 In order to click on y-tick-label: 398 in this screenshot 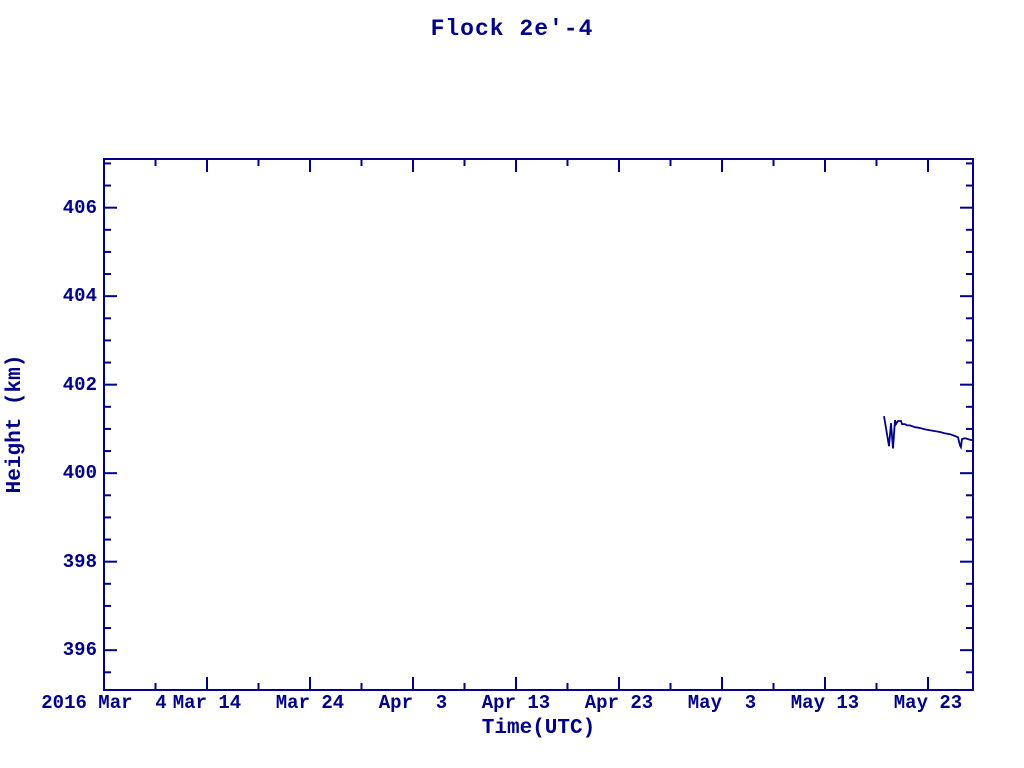, I will do `click(79, 561)`.